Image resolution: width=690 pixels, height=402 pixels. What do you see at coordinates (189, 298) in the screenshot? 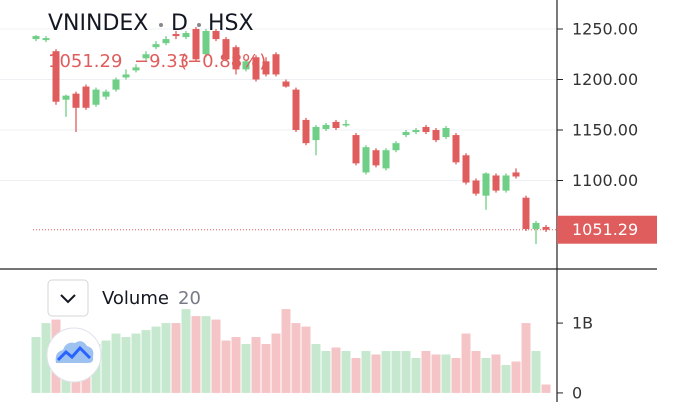
I see `volume-length: 20` at bounding box center [189, 298].